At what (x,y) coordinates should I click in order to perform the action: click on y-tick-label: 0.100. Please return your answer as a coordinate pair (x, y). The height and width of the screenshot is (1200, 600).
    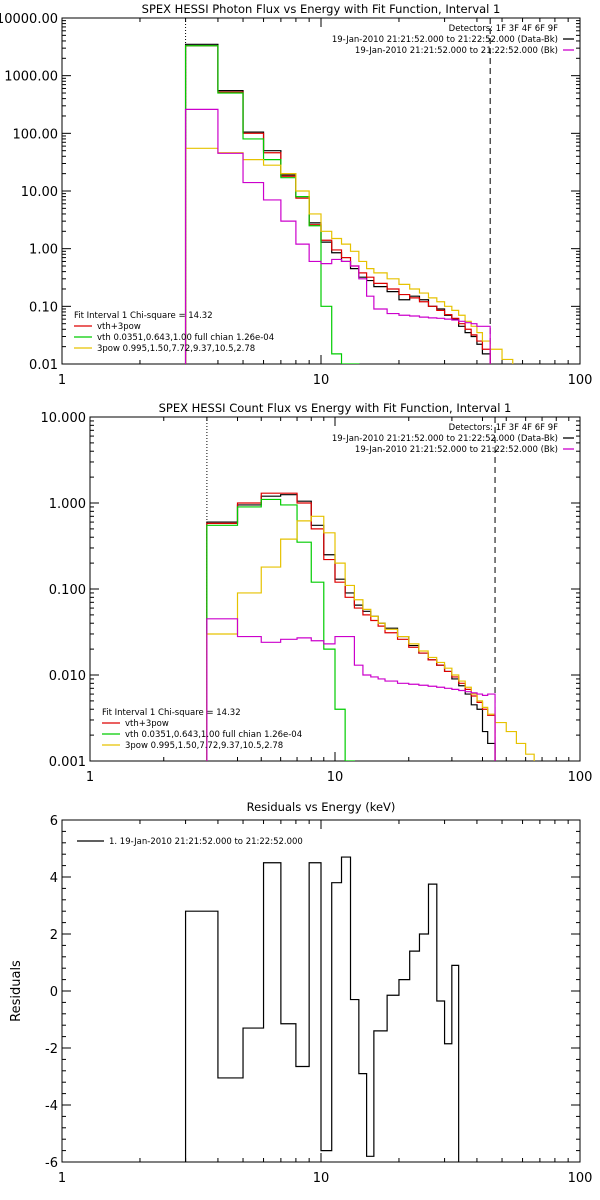
    Looking at the image, I should click on (67, 590).